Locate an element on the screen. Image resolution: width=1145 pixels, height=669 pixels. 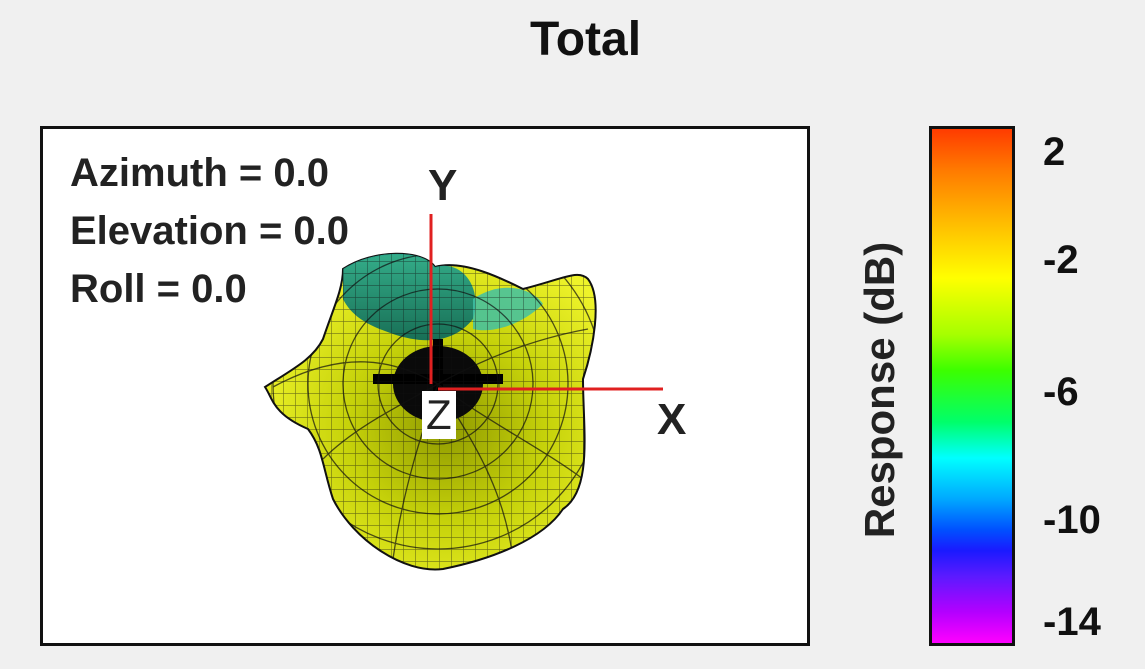
colorbar-tick-minus10: -10 is located at coordinates (1072, 520).